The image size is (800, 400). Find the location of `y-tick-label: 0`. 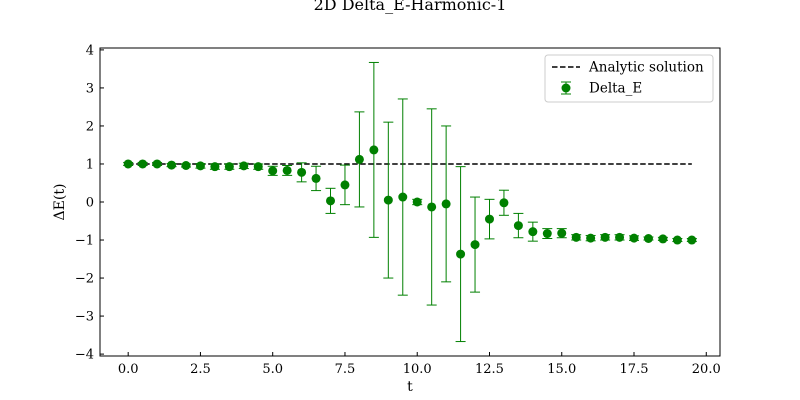

y-tick-label: 0 is located at coordinates (90, 203).